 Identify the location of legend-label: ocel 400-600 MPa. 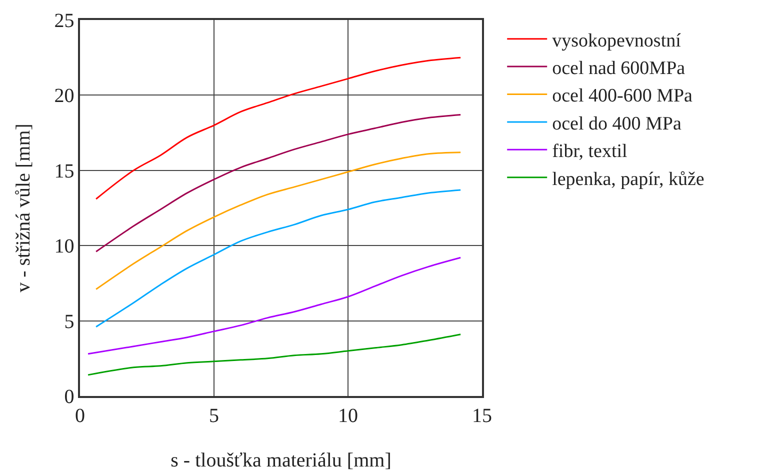
(623, 96).